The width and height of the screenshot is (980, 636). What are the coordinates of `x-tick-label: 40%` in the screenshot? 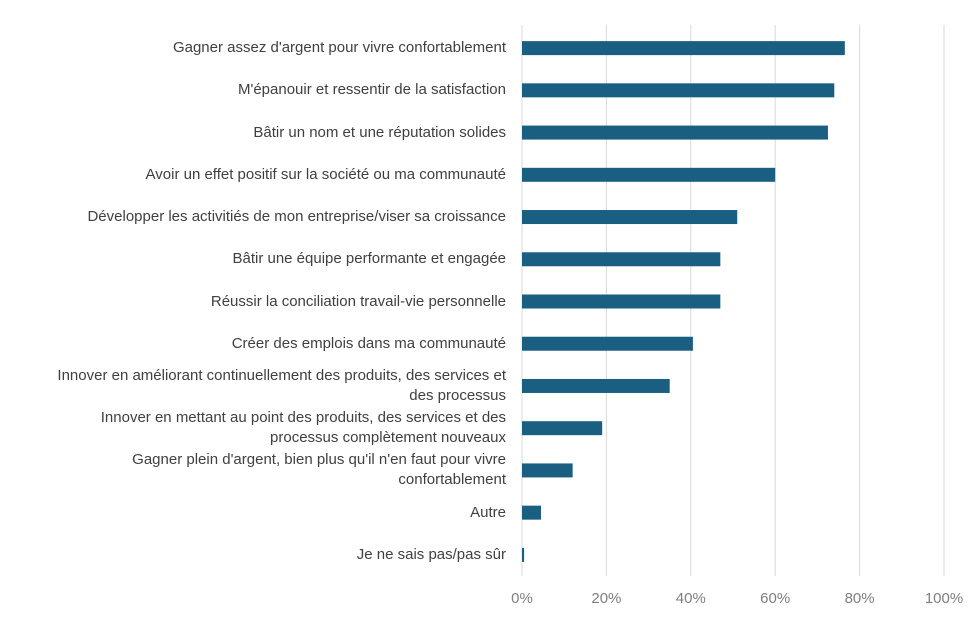 It's located at (690, 598).